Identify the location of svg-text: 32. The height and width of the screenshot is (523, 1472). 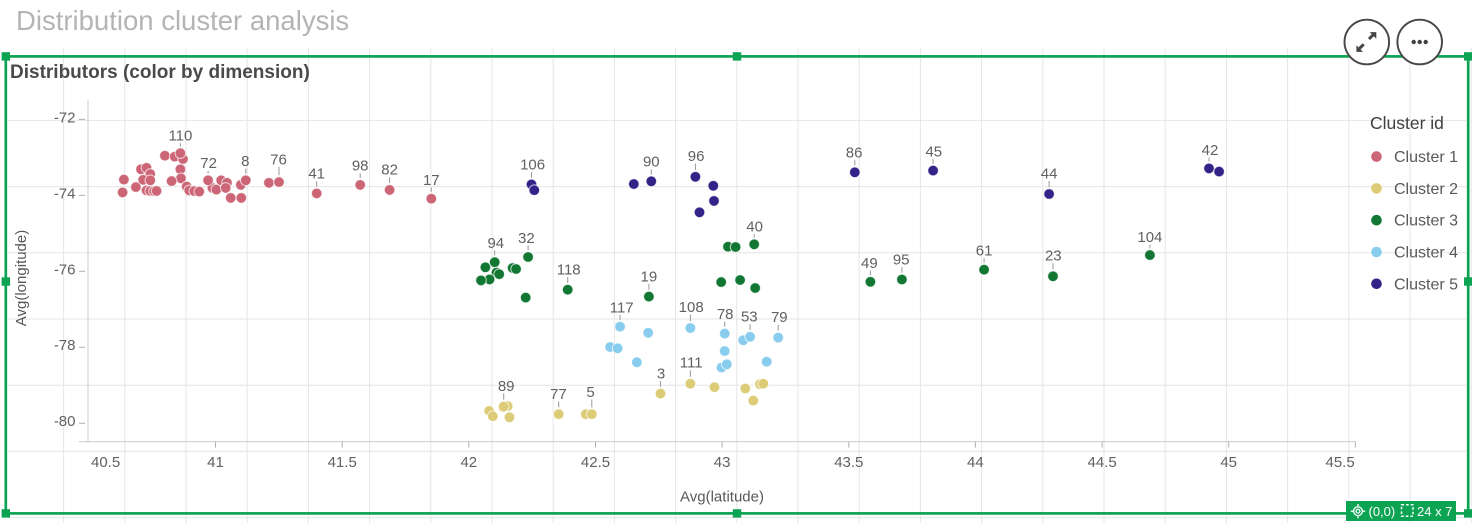
(526, 238).